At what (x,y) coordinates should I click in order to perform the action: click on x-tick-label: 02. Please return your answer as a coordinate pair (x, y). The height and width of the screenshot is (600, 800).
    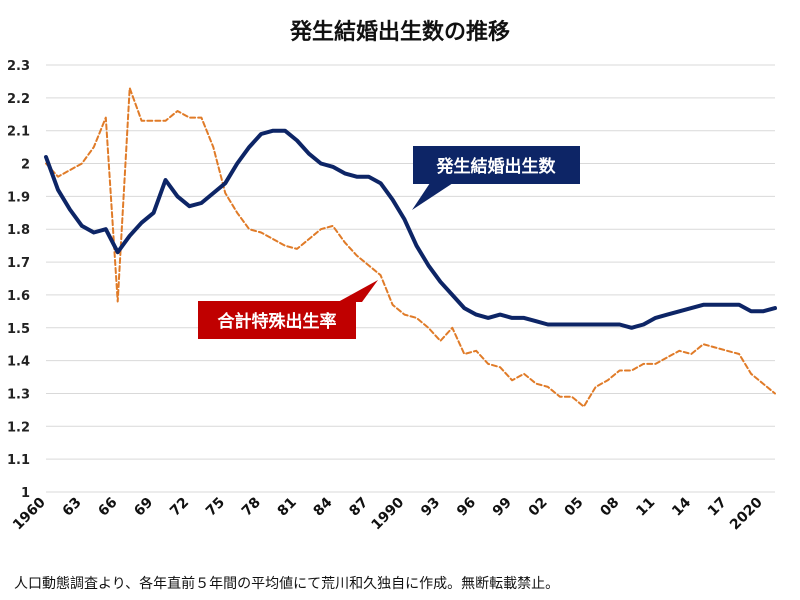
    Looking at the image, I should click on (538, 507).